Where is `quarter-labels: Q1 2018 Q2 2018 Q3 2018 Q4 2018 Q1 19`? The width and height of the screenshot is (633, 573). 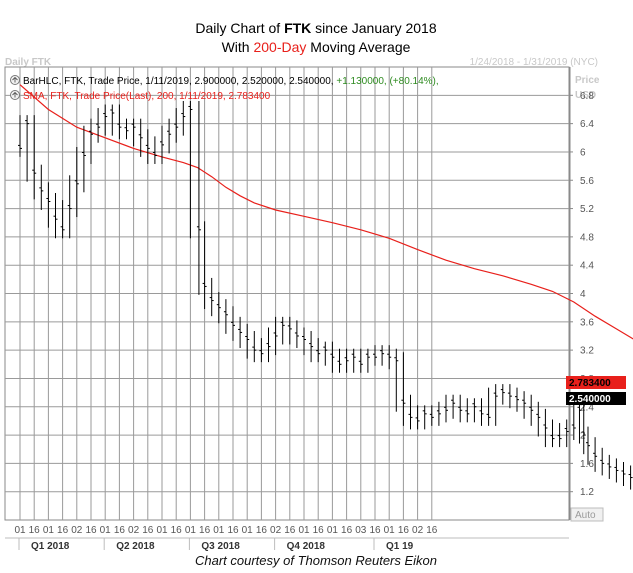 quarter-labels: Q1 2018 Q2 2018 Q3 2018 Q4 2018 Q1 19 is located at coordinates (216, 545).